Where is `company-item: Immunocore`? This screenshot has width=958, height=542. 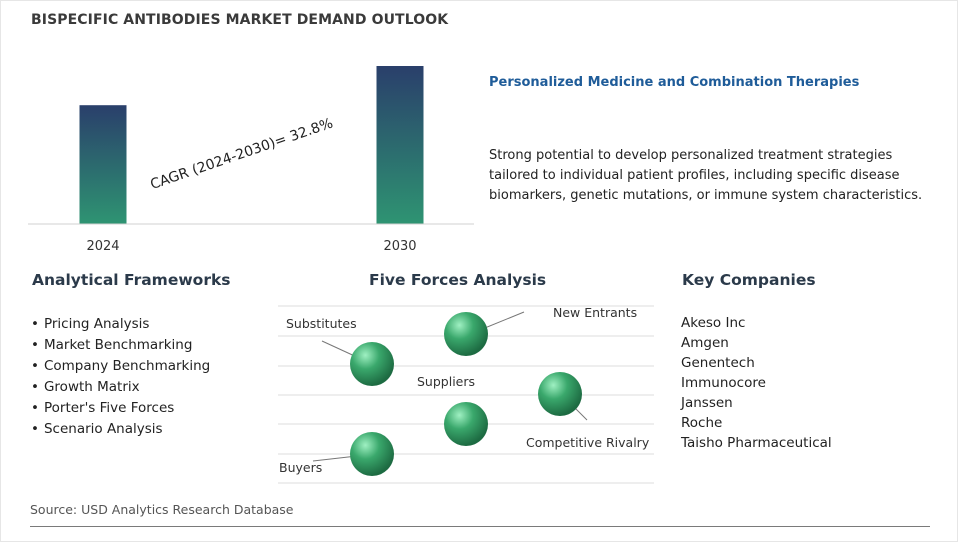 company-item: Immunocore is located at coordinates (723, 383).